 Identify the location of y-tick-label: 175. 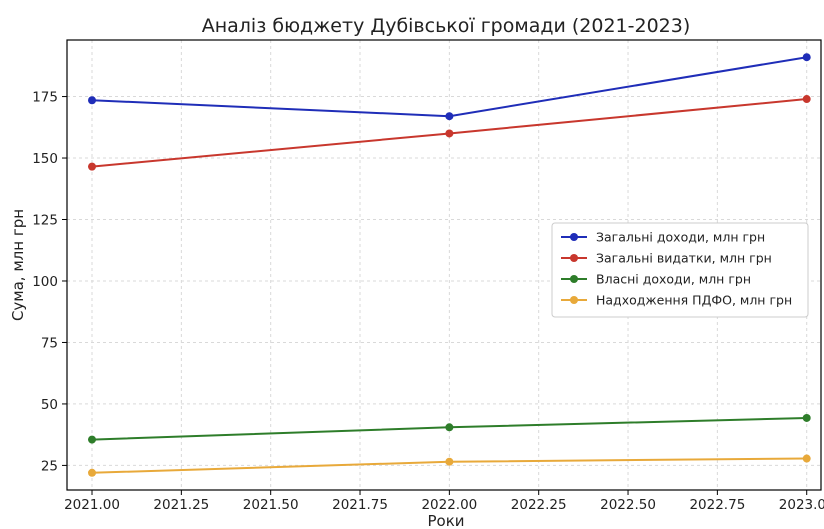
(45, 98).